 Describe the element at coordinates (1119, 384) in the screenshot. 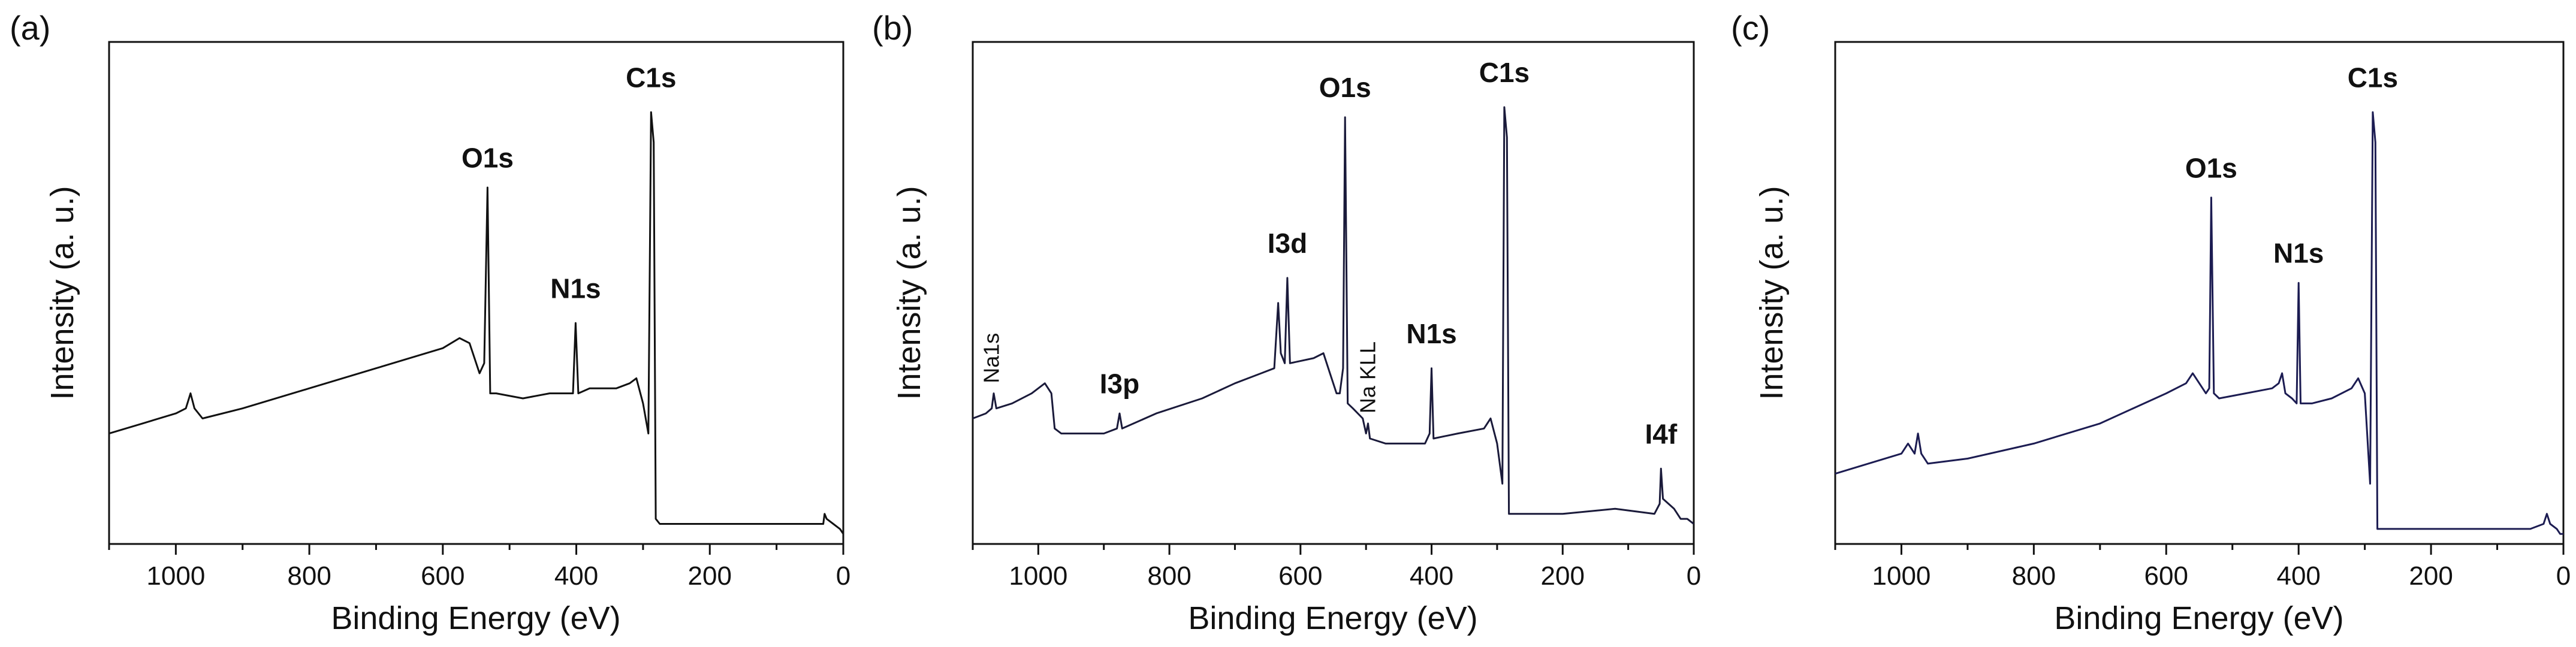

I see `peak-label: I3p` at that location.